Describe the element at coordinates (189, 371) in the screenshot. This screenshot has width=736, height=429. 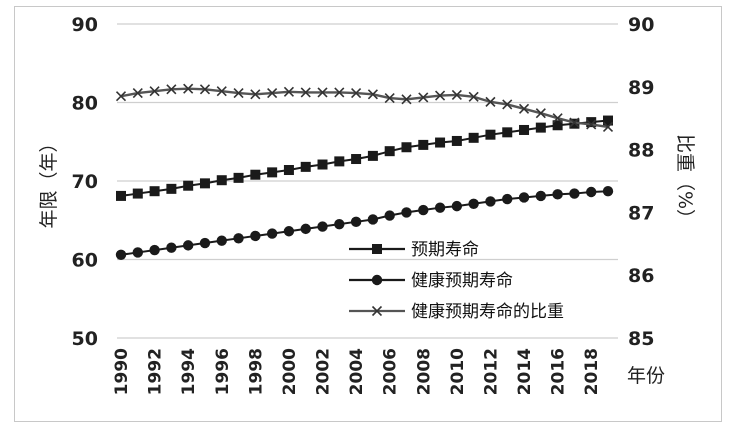
I see `x-tick-label: 1994` at that location.